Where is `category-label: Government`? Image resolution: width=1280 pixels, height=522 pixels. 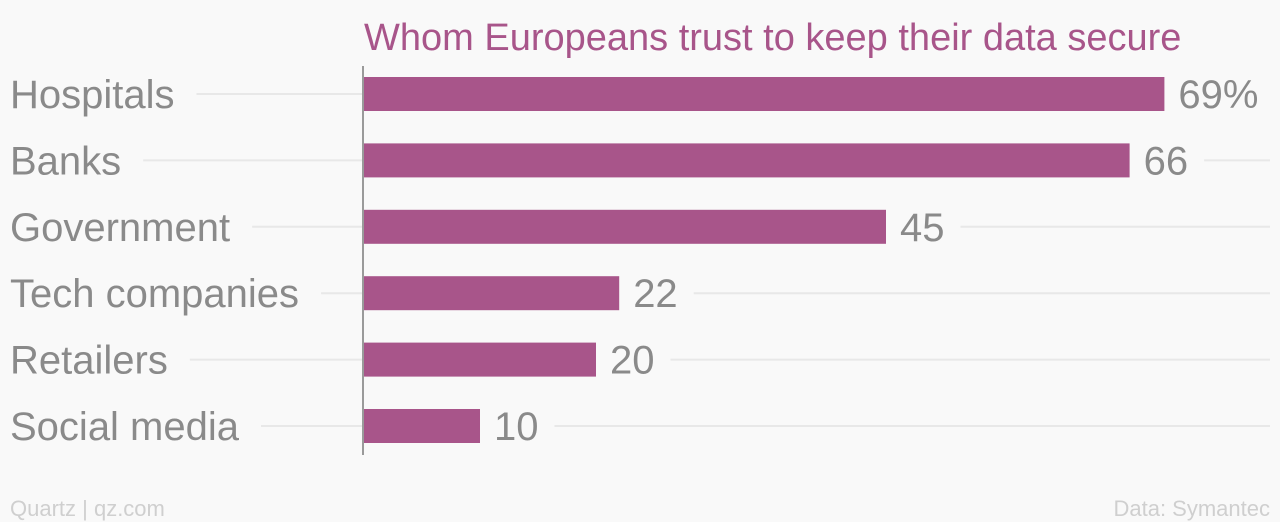 category-label: Government is located at coordinates (120, 228).